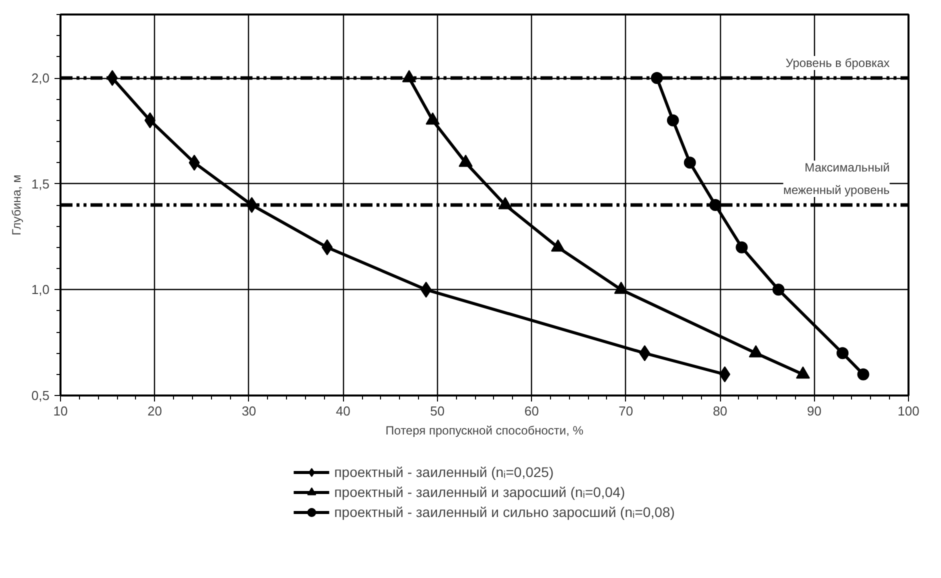 Image resolution: width=941 pixels, height=578 pixels. I want to click on x-tick-label: 90, so click(814, 411).